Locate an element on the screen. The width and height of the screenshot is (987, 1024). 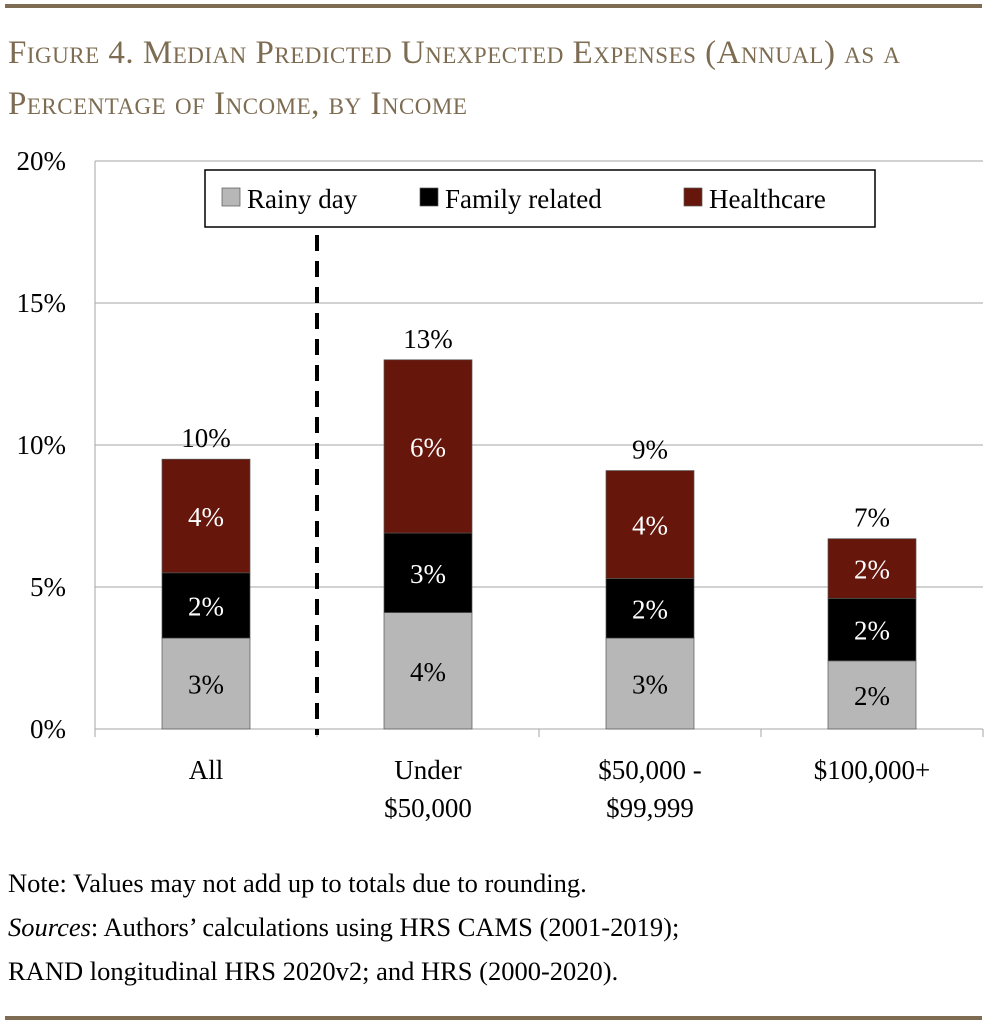
y-tick-label: 5% is located at coordinates (48, 587).